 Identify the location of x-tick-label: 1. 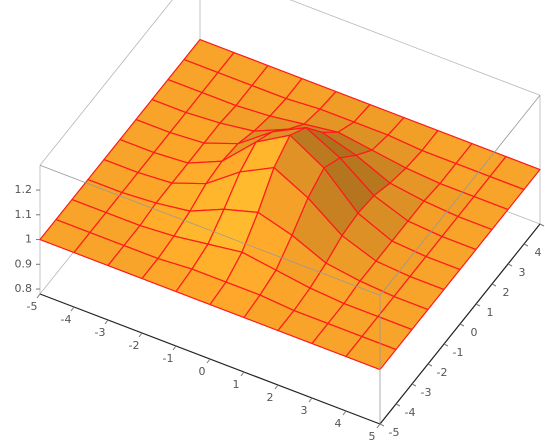
(236, 384).